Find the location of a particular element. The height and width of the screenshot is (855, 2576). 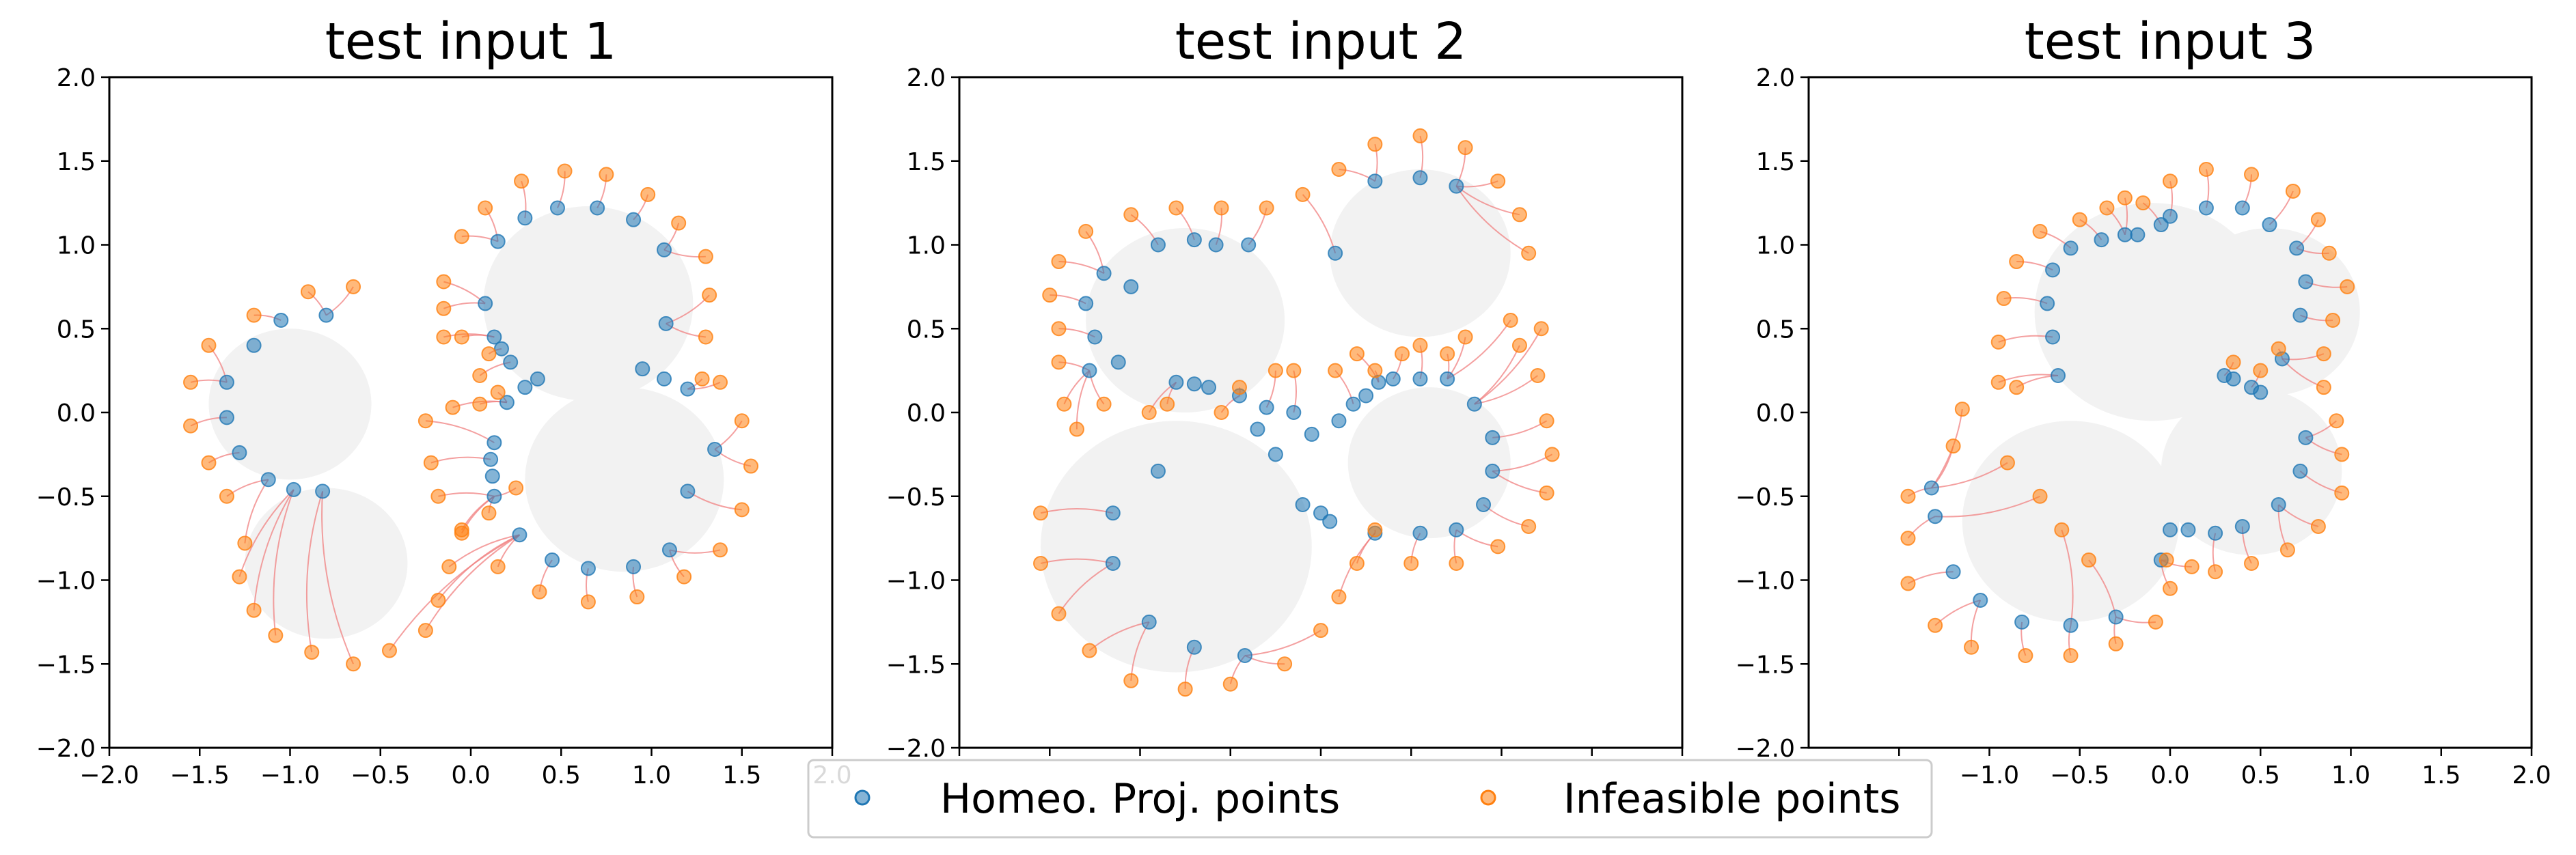

y-tick-label: −0.5 is located at coordinates (916, 497).